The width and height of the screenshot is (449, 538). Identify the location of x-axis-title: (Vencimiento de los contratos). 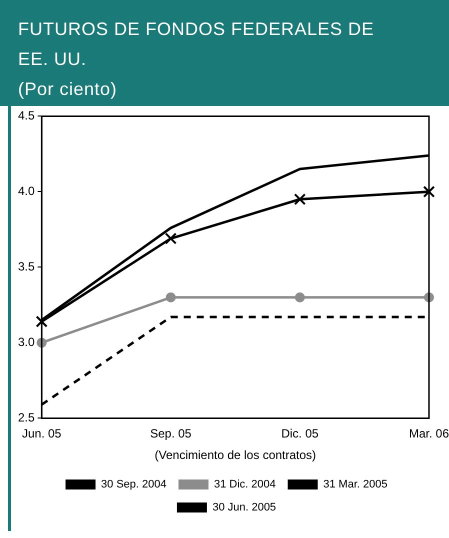
(235, 455).